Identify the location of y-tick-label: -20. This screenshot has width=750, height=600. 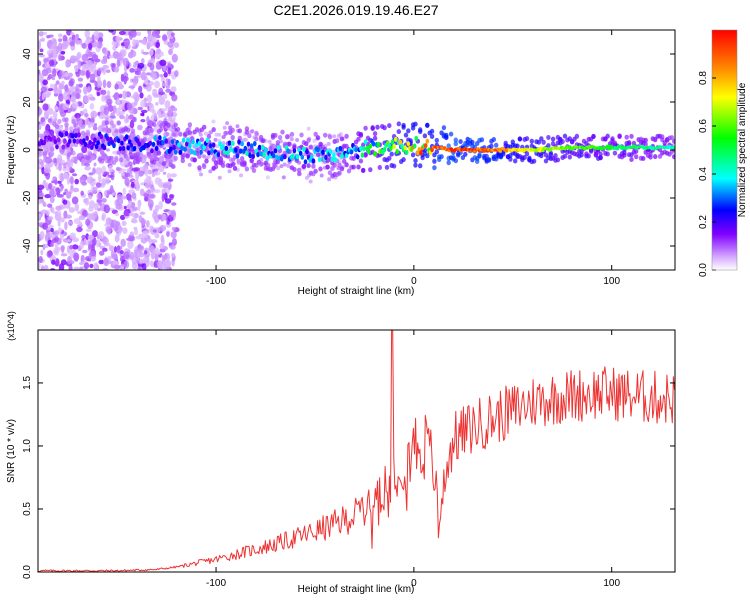
(27, 197).